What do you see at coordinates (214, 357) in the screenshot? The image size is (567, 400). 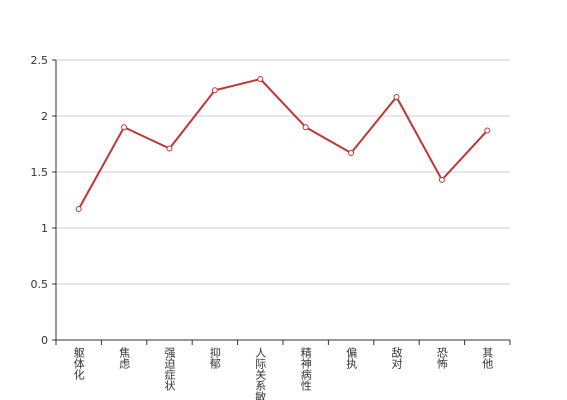 I see `x-tick-label: 抑郁` at bounding box center [214, 357].